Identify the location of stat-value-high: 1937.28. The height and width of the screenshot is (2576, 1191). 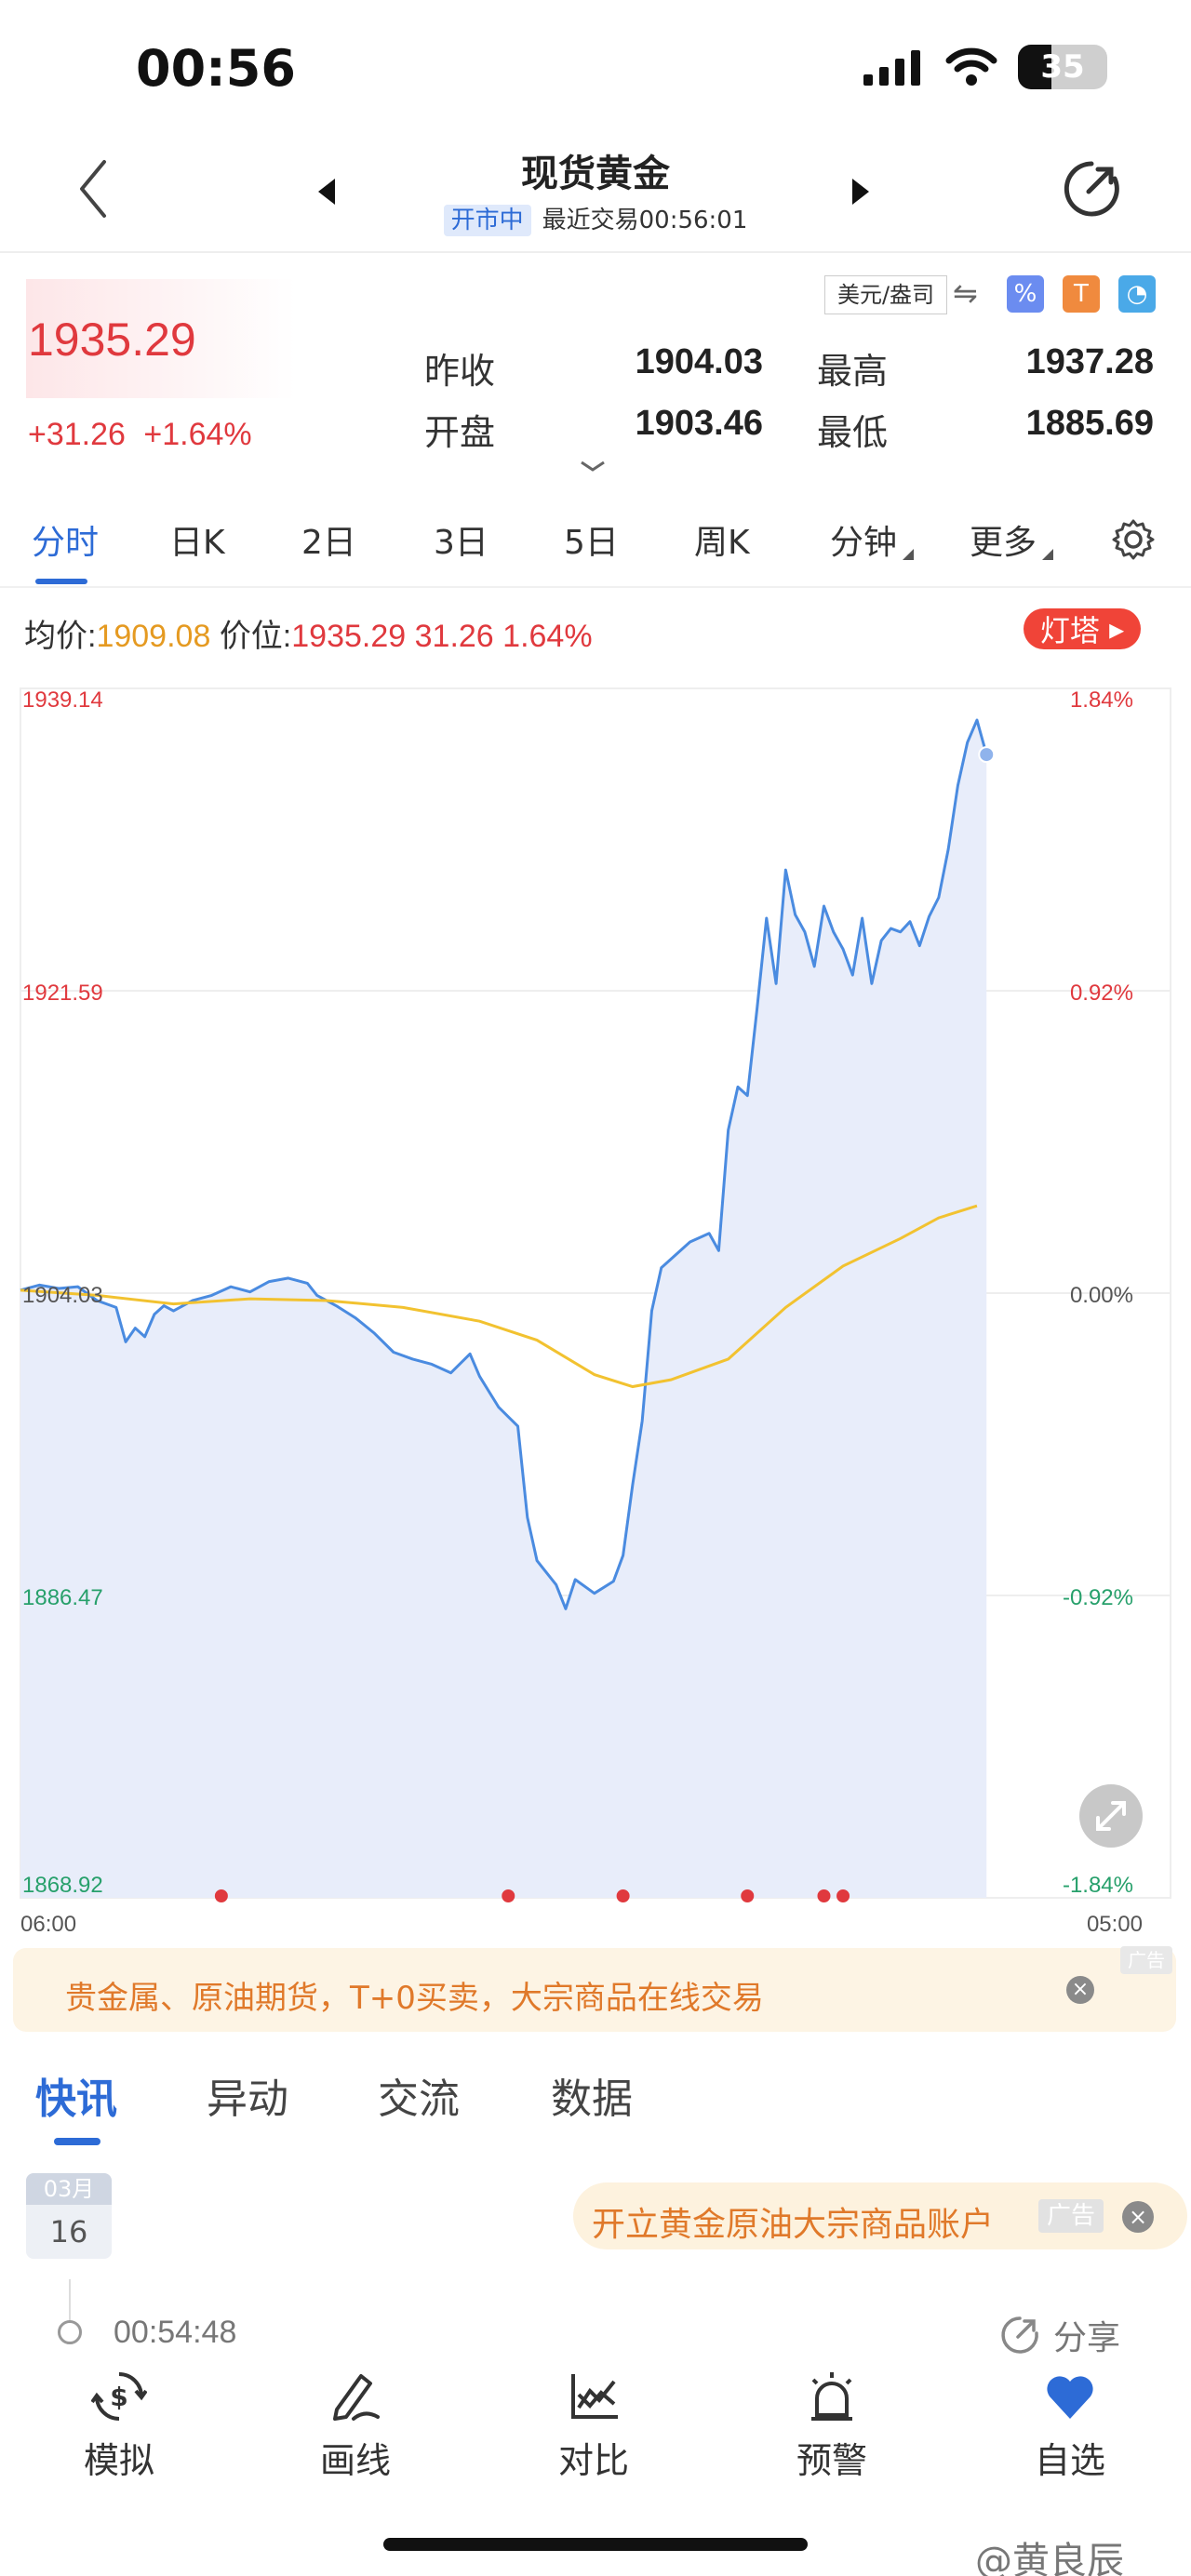
(1089, 361).